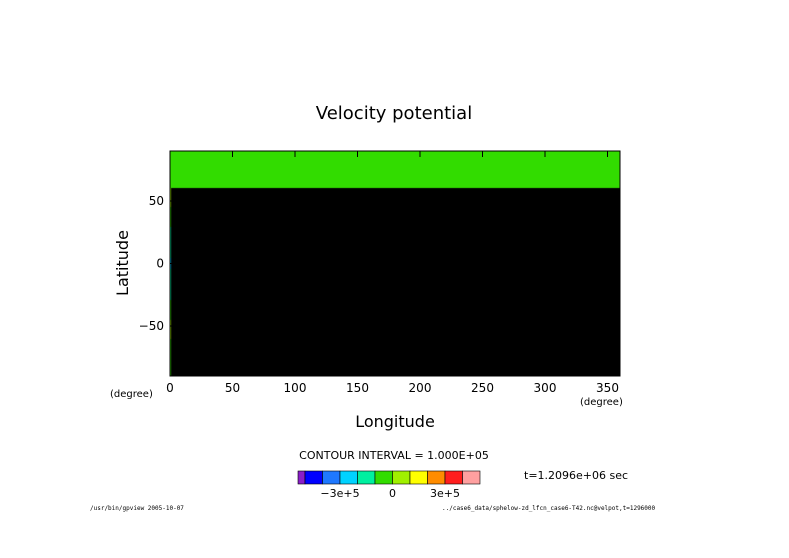 Image resolution: width=789 pixels, height=558 pixels. What do you see at coordinates (151, 326) in the screenshot?
I see `y-tick-label: −50` at bounding box center [151, 326].